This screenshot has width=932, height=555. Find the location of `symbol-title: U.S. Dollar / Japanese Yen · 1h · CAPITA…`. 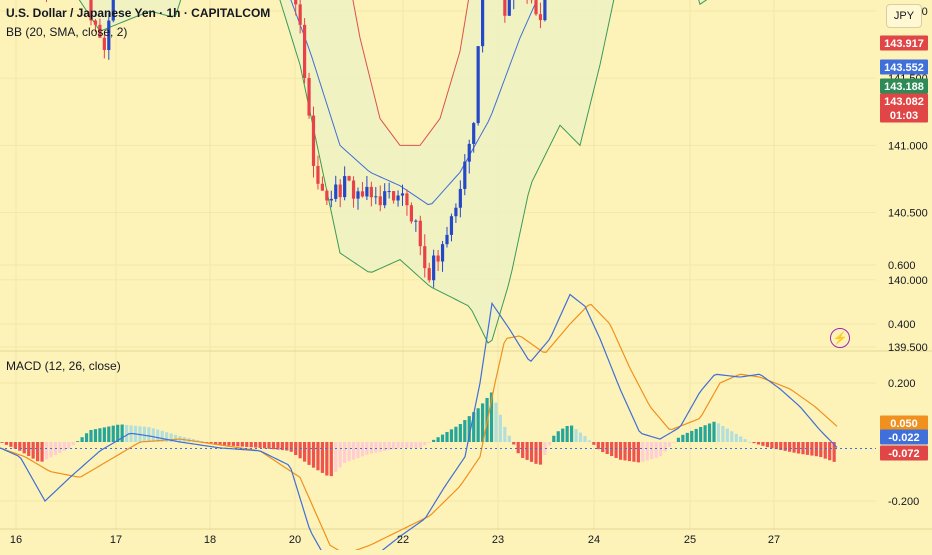

symbol-title: U.S. Dollar / Japanese Yen · 1h · CAPITA… is located at coordinates (138, 13).